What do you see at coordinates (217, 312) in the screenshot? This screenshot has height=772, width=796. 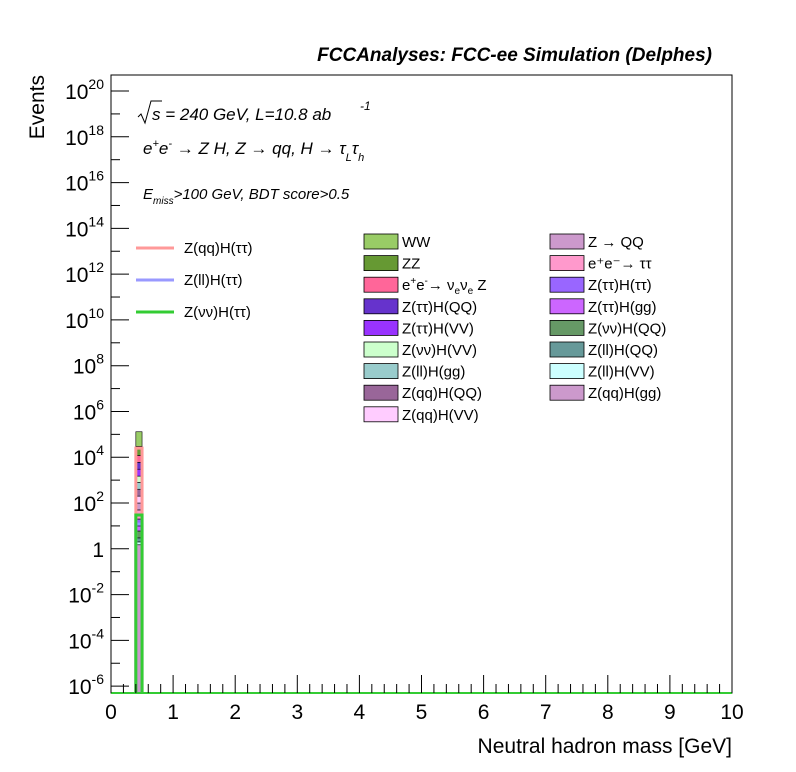 I see `legend-label: Z(νν)H(ττ)` at bounding box center [217, 312].